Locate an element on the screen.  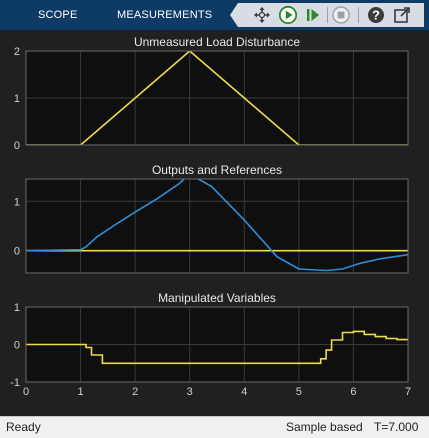
series-line-yellow is located at coordinates (217, 347).